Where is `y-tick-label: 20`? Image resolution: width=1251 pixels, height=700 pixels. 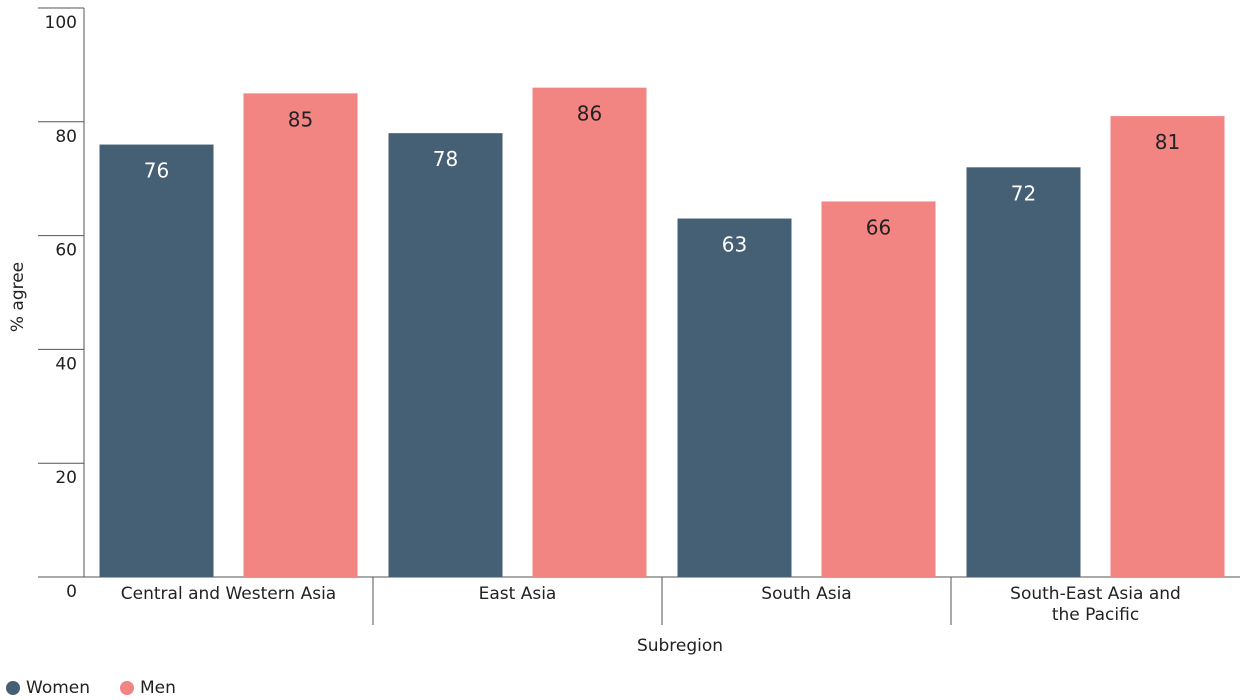 y-tick-label: 20 is located at coordinates (66, 478).